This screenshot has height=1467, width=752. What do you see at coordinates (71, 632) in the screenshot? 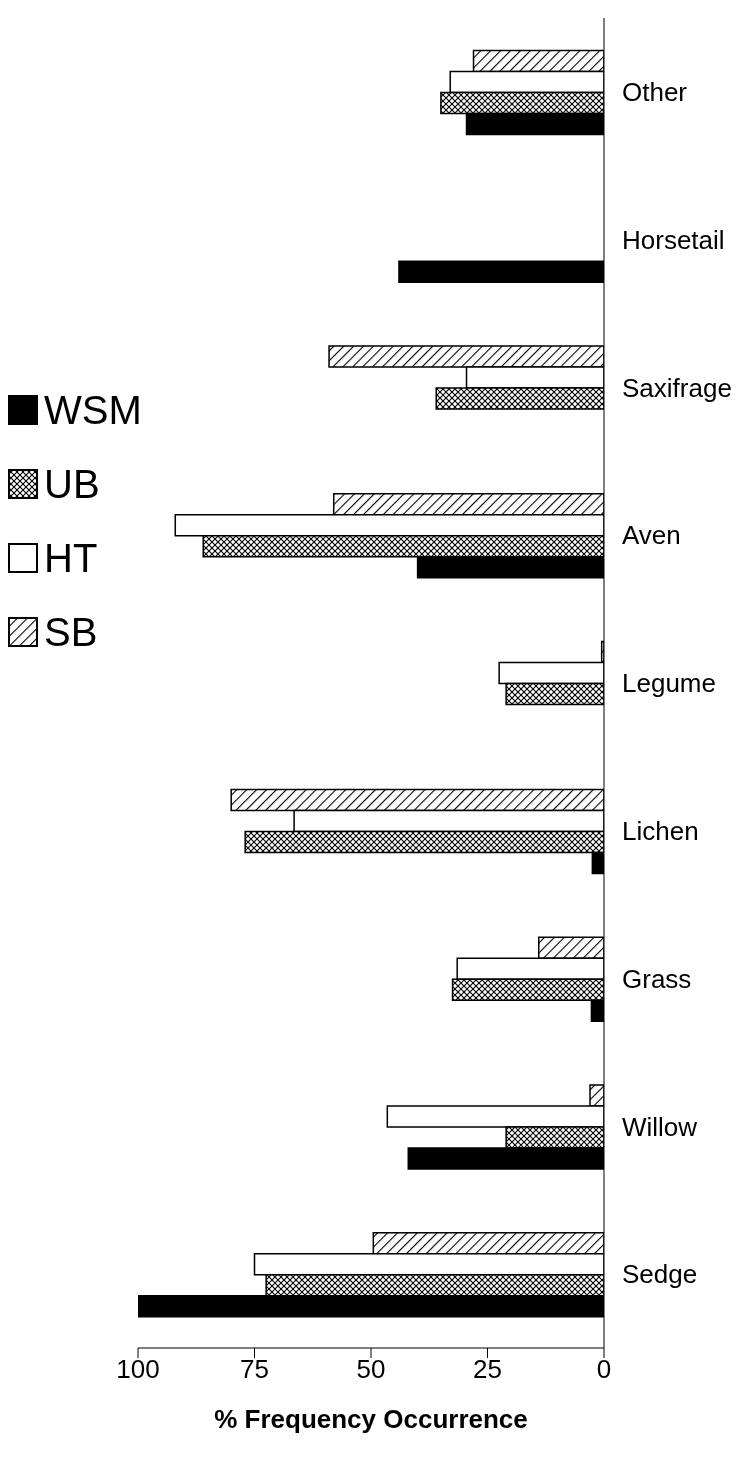
I see `legend-label: SB` at bounding box center [71, 632].